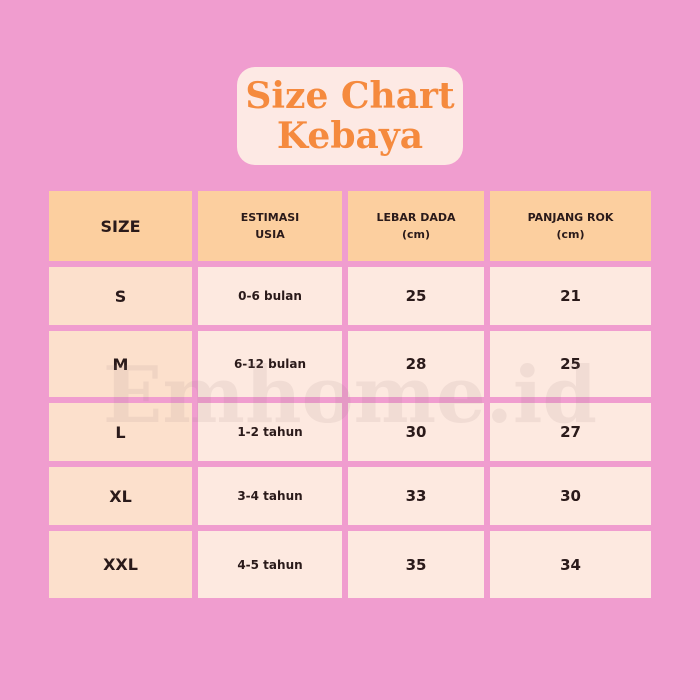 Image resolution: width=700 pixels, height=700 pixels. I want to click on value-cell: 35, so click(416, 564).